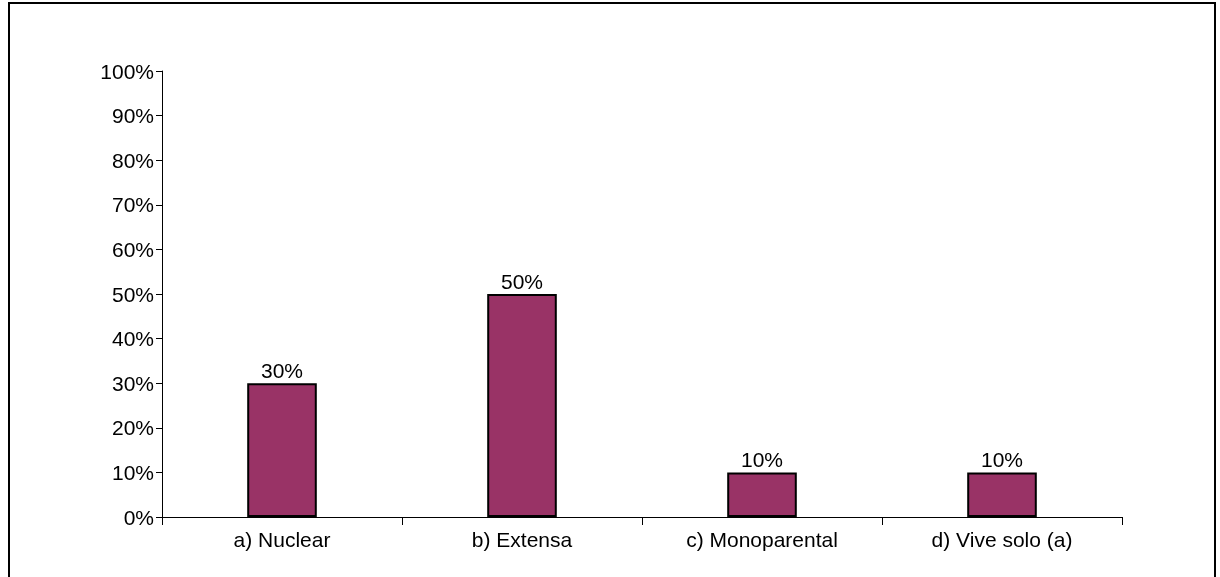 This screenshot has width=1220, height=577. I want to click on y-tick-label: 70%, so click(132, 205).